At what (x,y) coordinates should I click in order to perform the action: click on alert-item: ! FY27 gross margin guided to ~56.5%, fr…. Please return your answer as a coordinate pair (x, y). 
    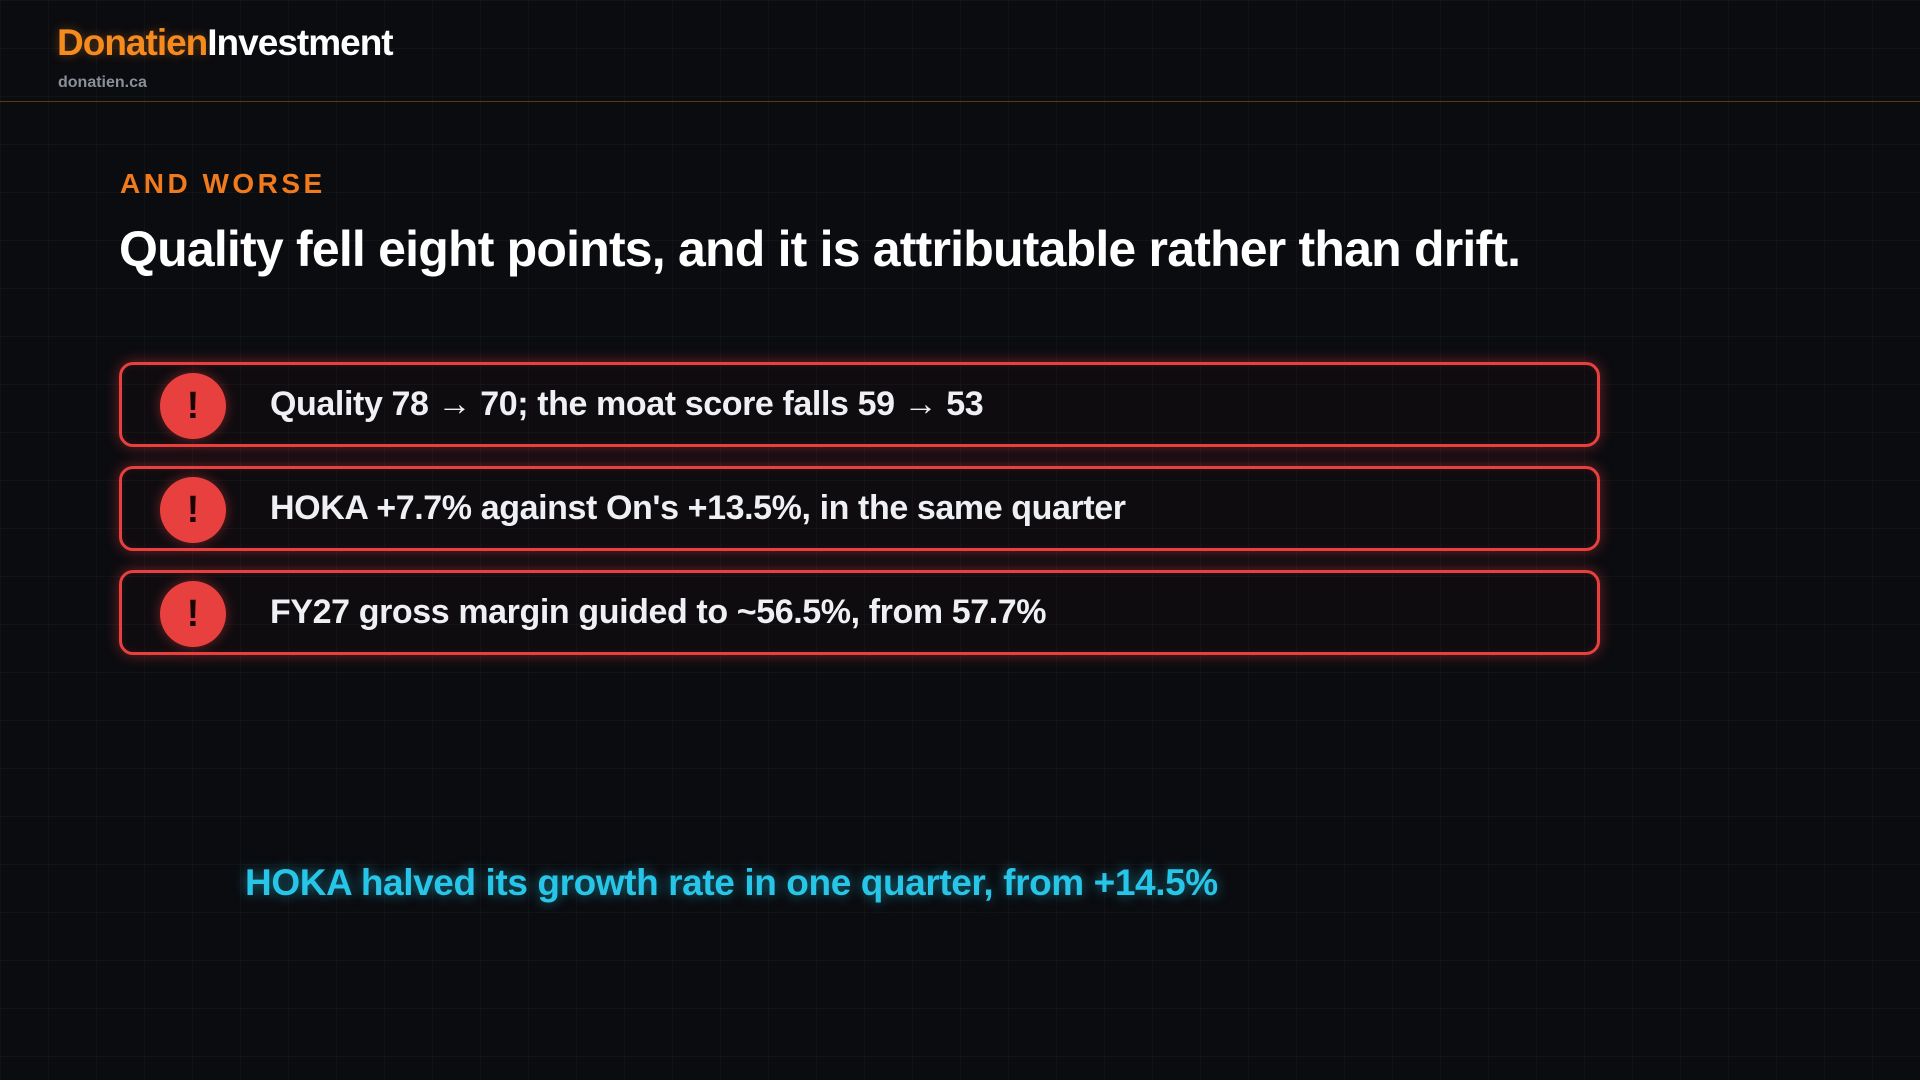
    Looking at the image, I should click on (859, 612).